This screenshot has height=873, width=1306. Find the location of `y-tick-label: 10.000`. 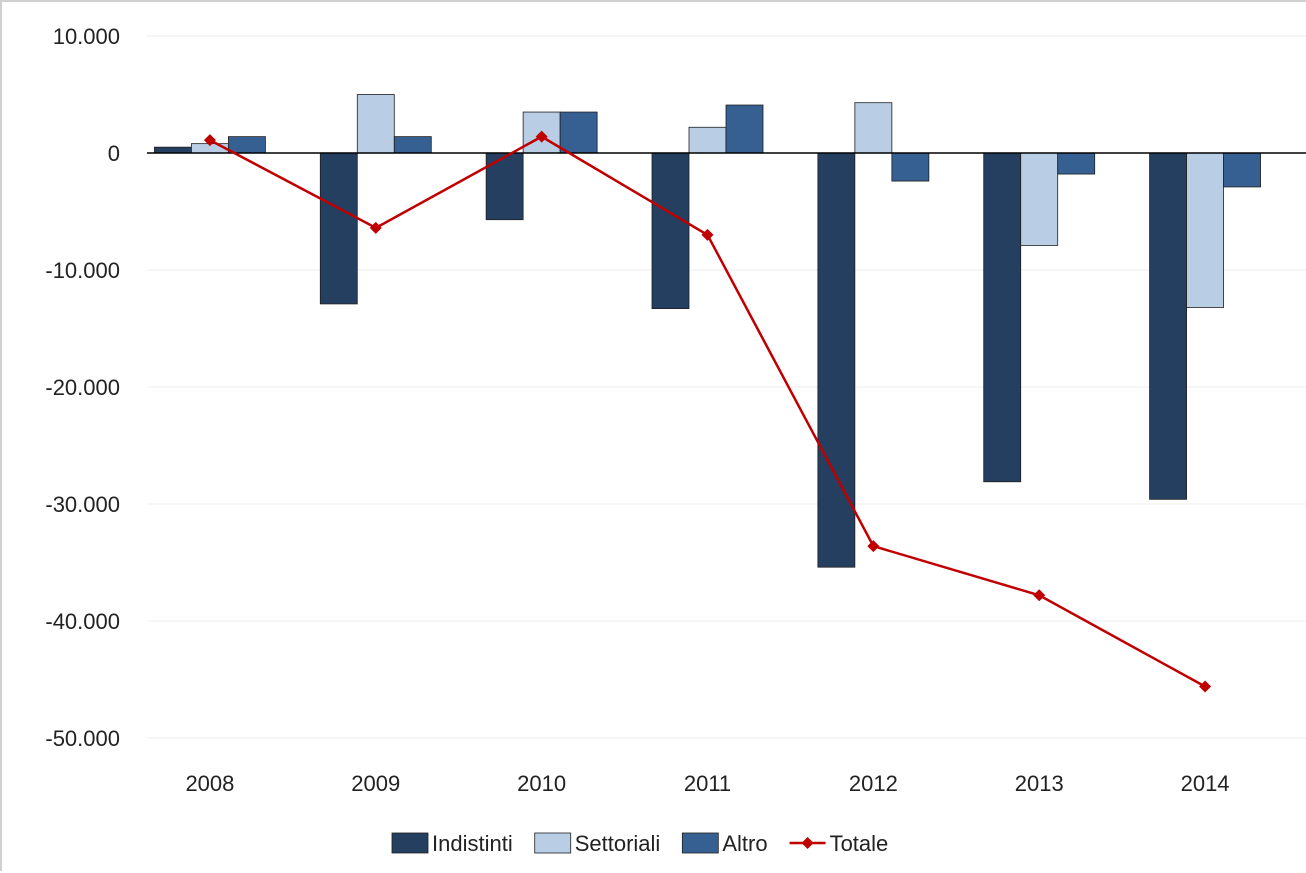

y-tick-label: 10.000 is located at coordinates (86, 36).